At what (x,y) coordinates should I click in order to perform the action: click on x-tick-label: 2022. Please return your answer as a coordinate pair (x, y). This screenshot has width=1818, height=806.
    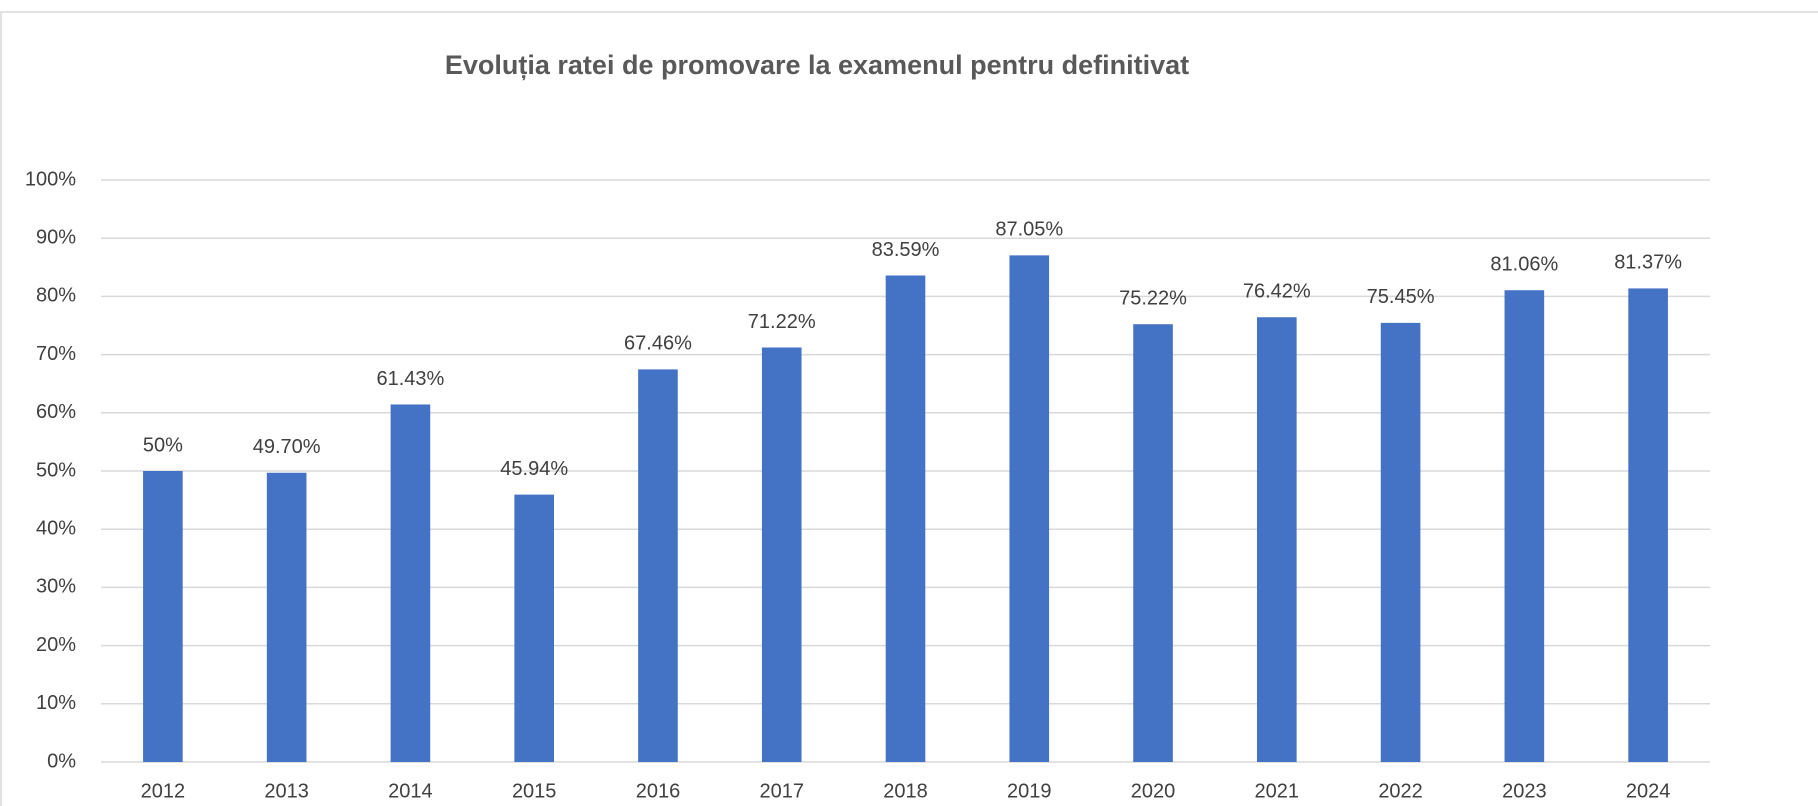
    Looking at the image, I should click on (1400, 791).